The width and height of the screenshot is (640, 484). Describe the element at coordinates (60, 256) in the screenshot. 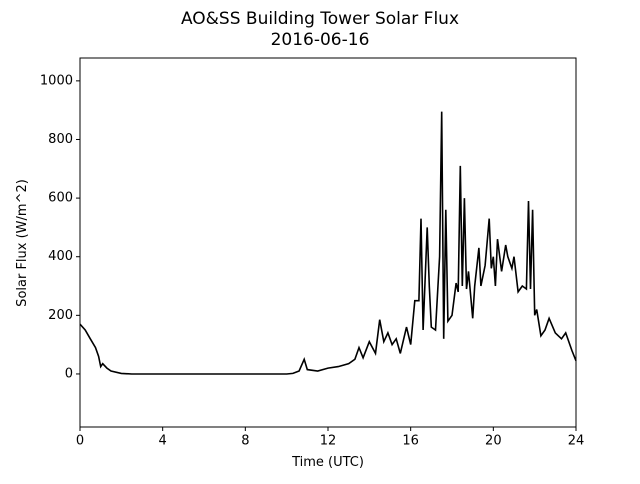

I see `y-tick-label: 400` at that location.